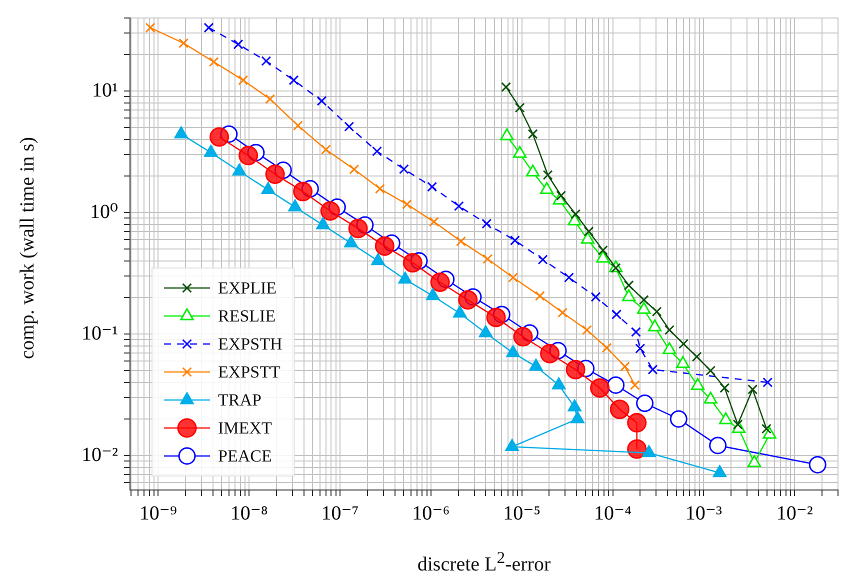 This screenshot has height=583, width=849. Describe the element at coordinates (99, 455) in the screenshot. I see `y-tick-label: 10⁻²` at that location.